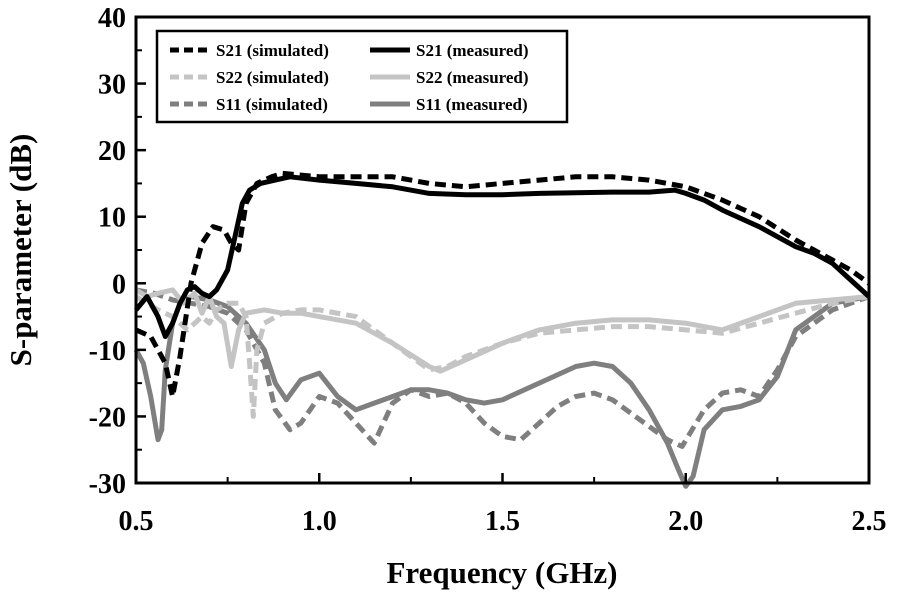 This screenshot has height=595, width=898. Describe the element at coordinates (502, 521) in the screenshot. I see `x-tick-label: 1.5` at that location.